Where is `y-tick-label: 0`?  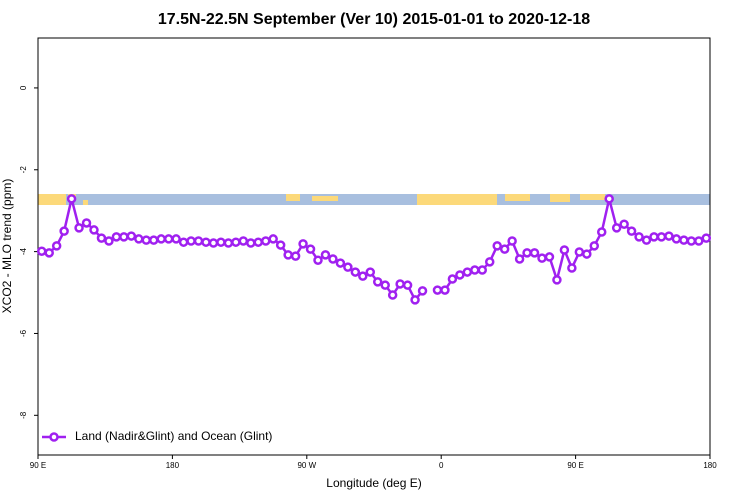 y-tick-label: 0 is located at coordinates (23, 87).